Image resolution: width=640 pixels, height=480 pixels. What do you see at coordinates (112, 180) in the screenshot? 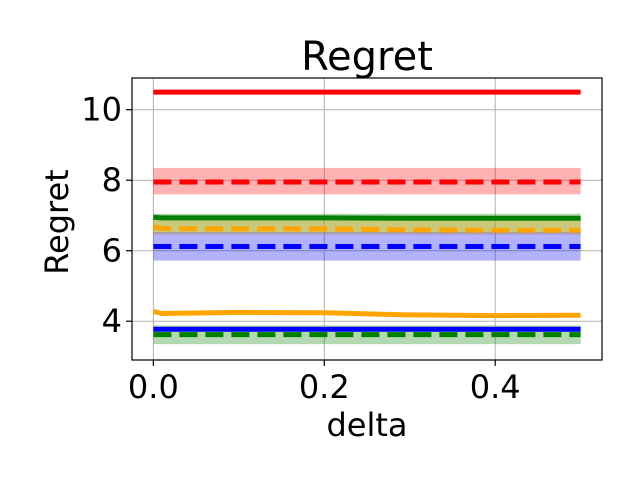
I see `y-tick-label: 8` at bounding box center [112, 180].